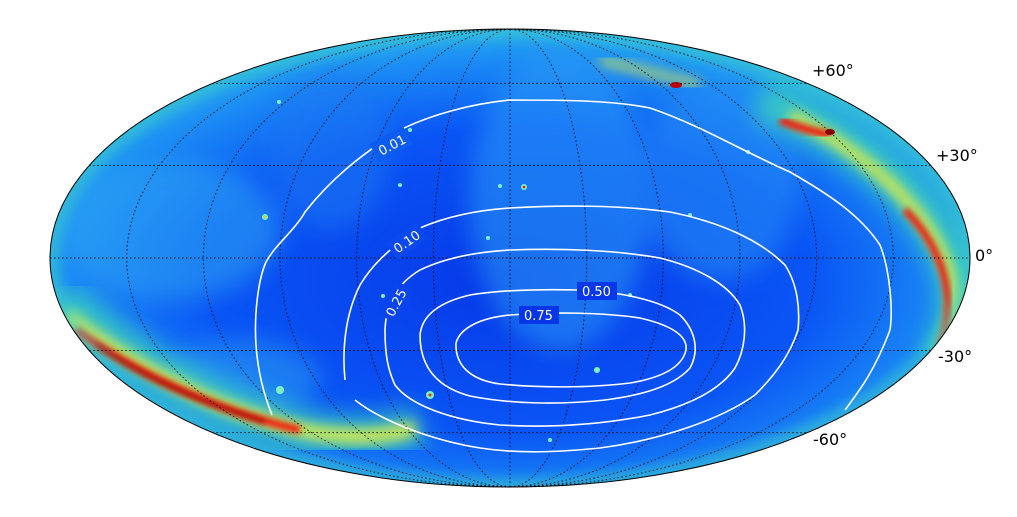 Image resolution: width=1017 pixels, height=517 pixels. I want to click on contour-0.50, so click(557, 346).